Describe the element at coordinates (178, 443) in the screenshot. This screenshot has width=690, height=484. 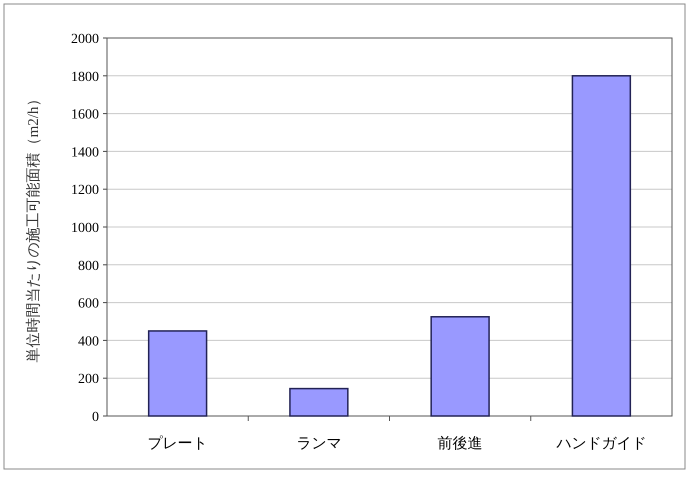
I see `x-tick-label: プレート` at that location.